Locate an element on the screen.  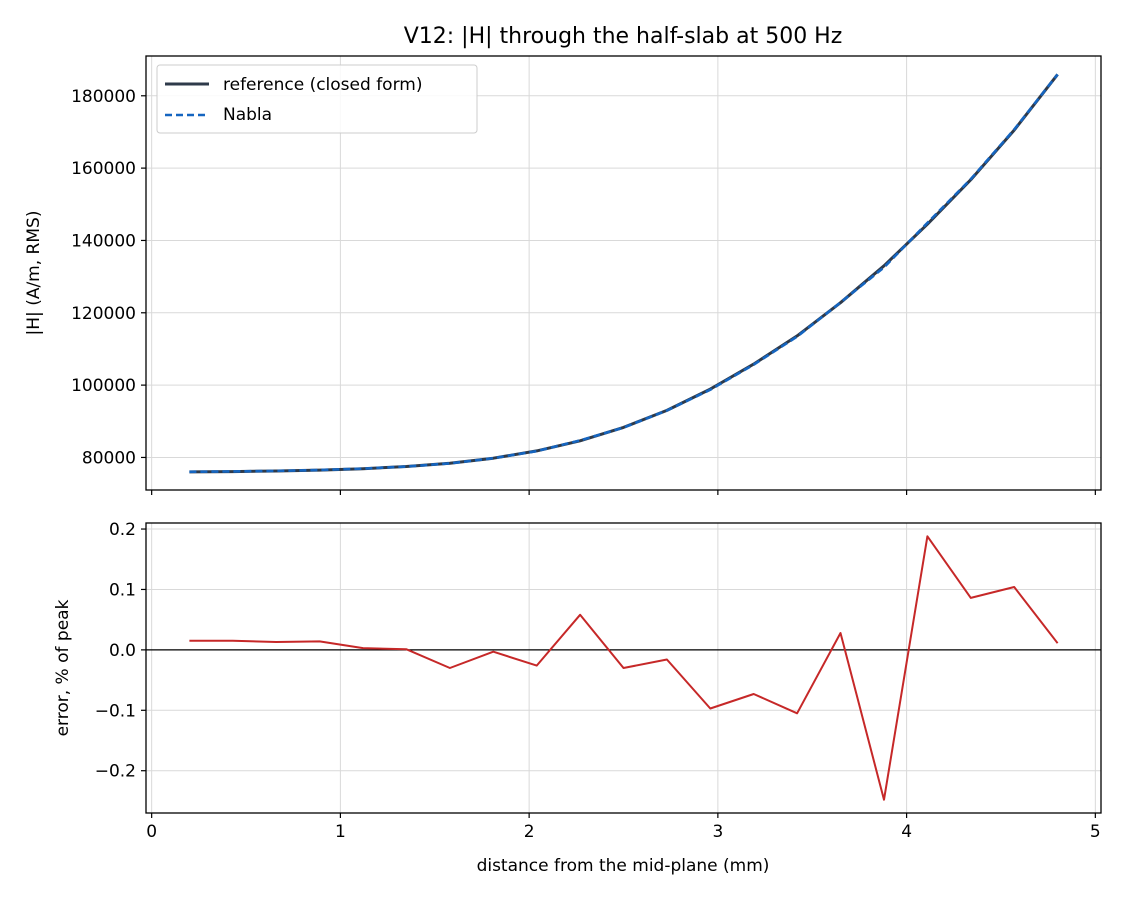
bot-x-tick-label-3: 3 is located at coordinates (717, 832).